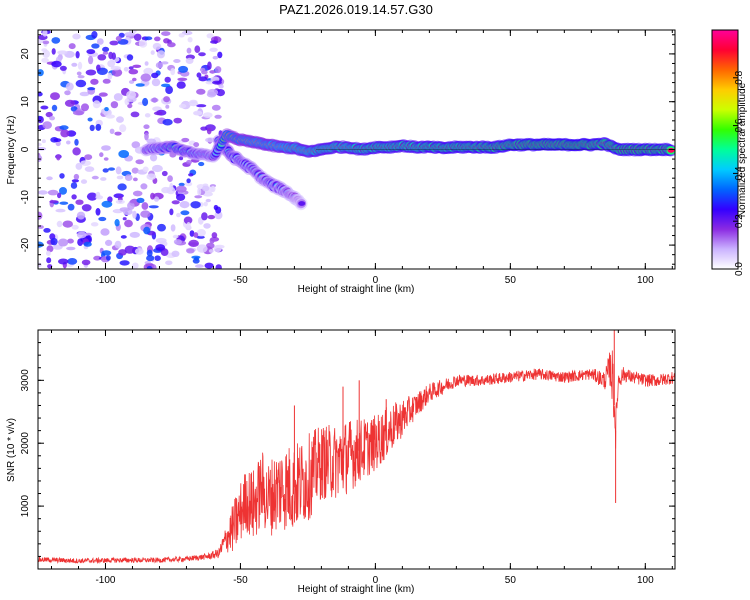  What do you see at coordinates (356, 589) in the screenshot?
I see `snr-x-axis-label: Height of straight line (km)` at bounding box center [356, 589].